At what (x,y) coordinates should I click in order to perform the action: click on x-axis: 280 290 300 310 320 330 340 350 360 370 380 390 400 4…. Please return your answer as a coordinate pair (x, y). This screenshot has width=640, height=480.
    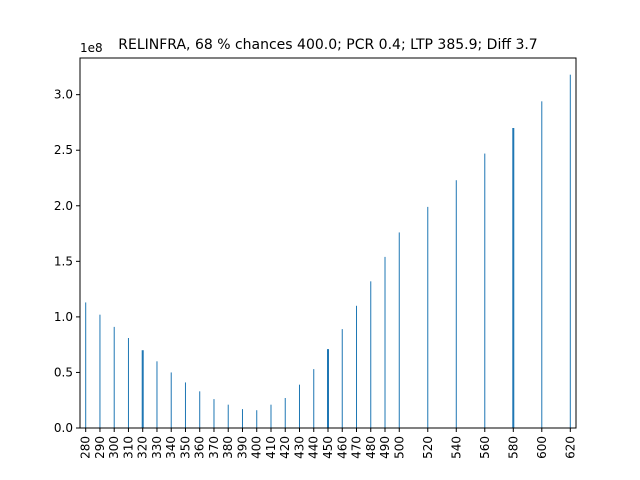
    Looking at the image, I should click on (328, 443).